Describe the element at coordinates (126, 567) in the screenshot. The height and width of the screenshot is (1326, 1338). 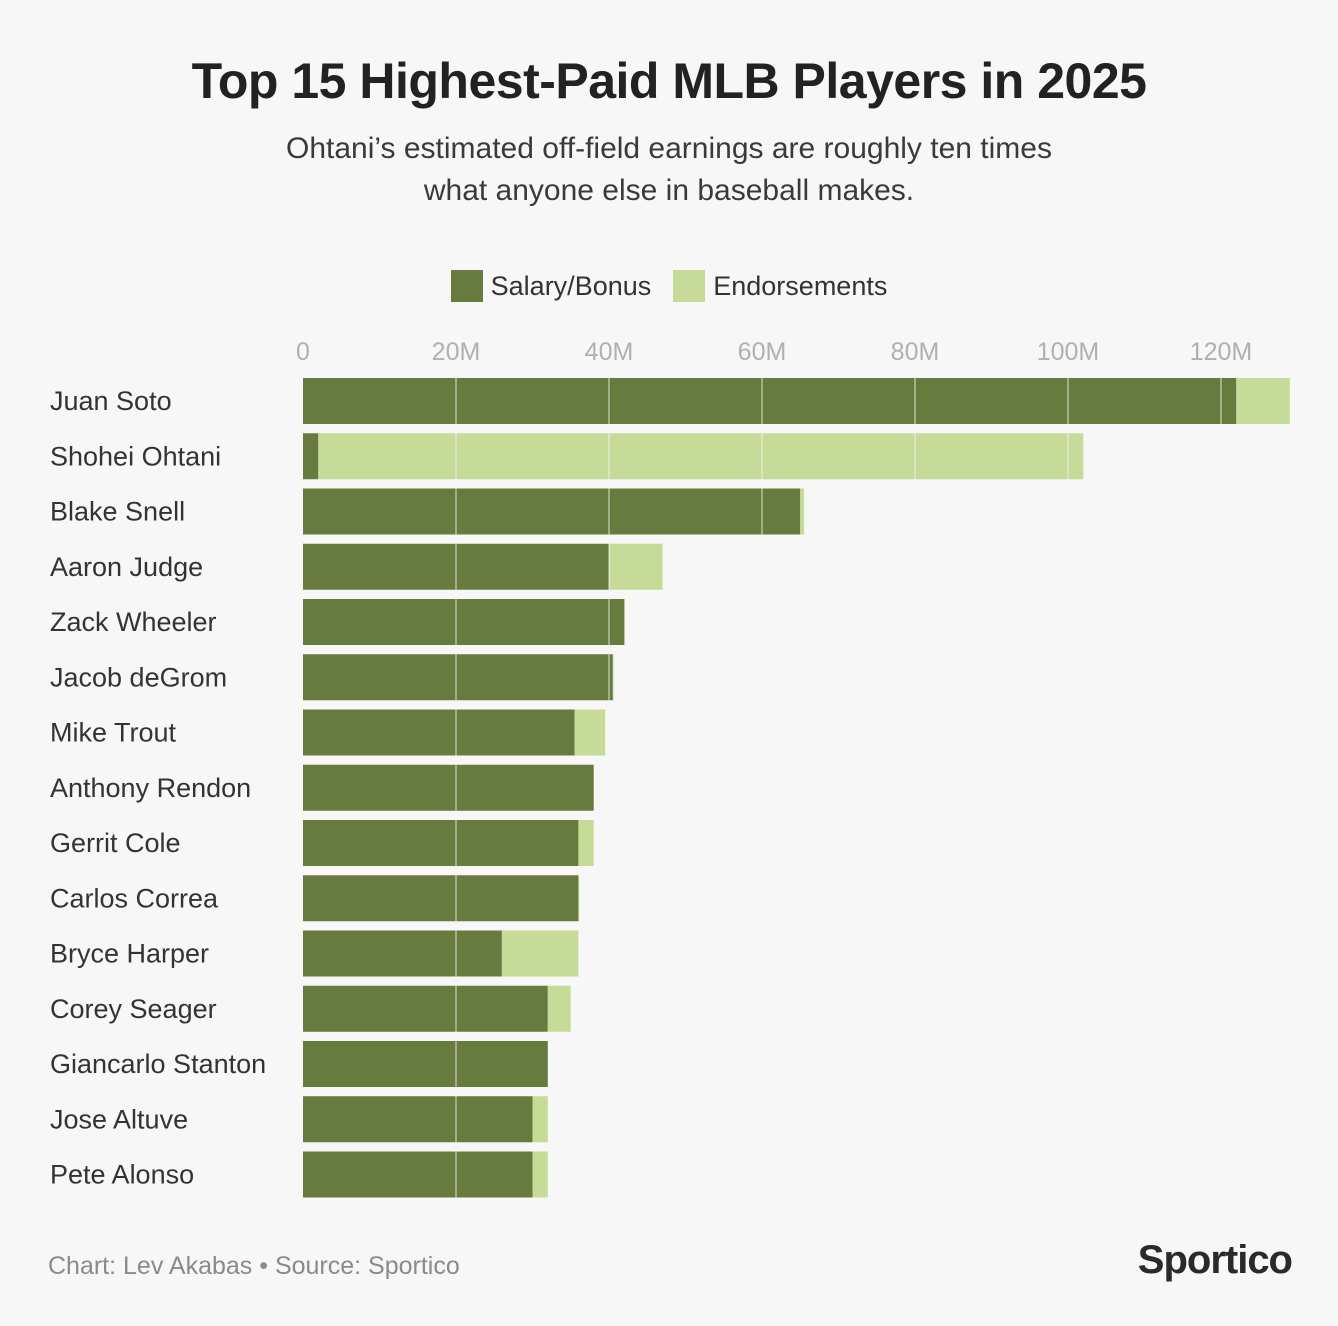
I see `category-label: Aaron Judge` at that location.